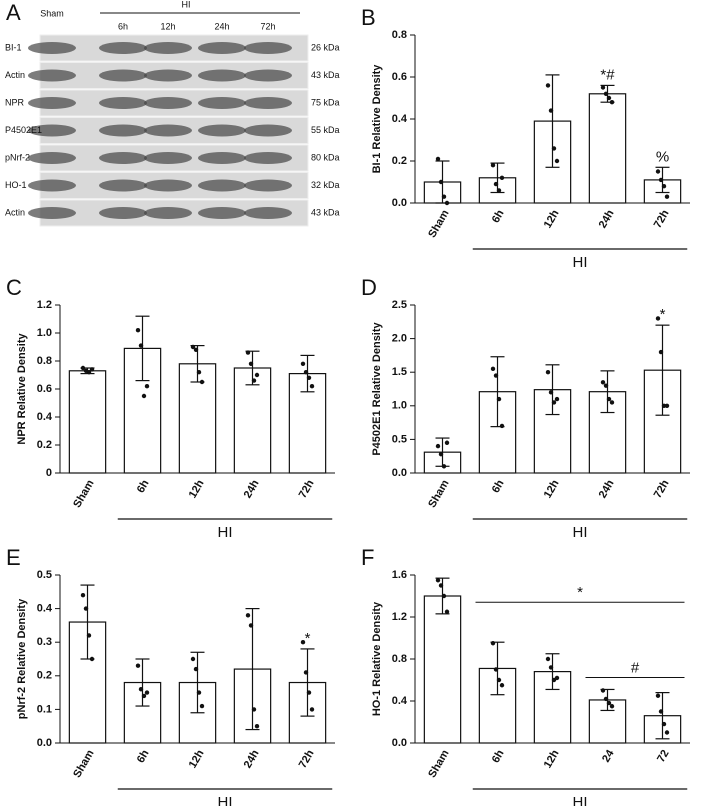 This screenshot has width=709, height=806. I want to click on size-label: 32 kDa, so click(325, 185).